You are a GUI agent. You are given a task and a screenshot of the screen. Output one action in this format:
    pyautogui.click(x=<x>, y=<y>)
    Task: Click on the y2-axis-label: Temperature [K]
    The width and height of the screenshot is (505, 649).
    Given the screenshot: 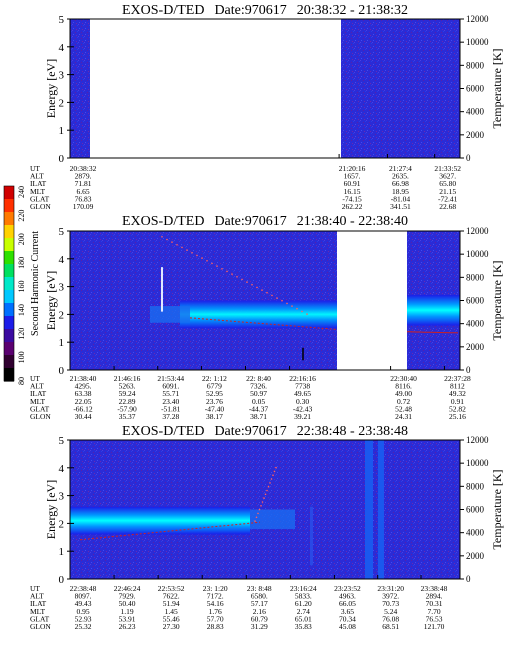 What is the action you would take?
    pyautogui.click(x=497, y=300)
    